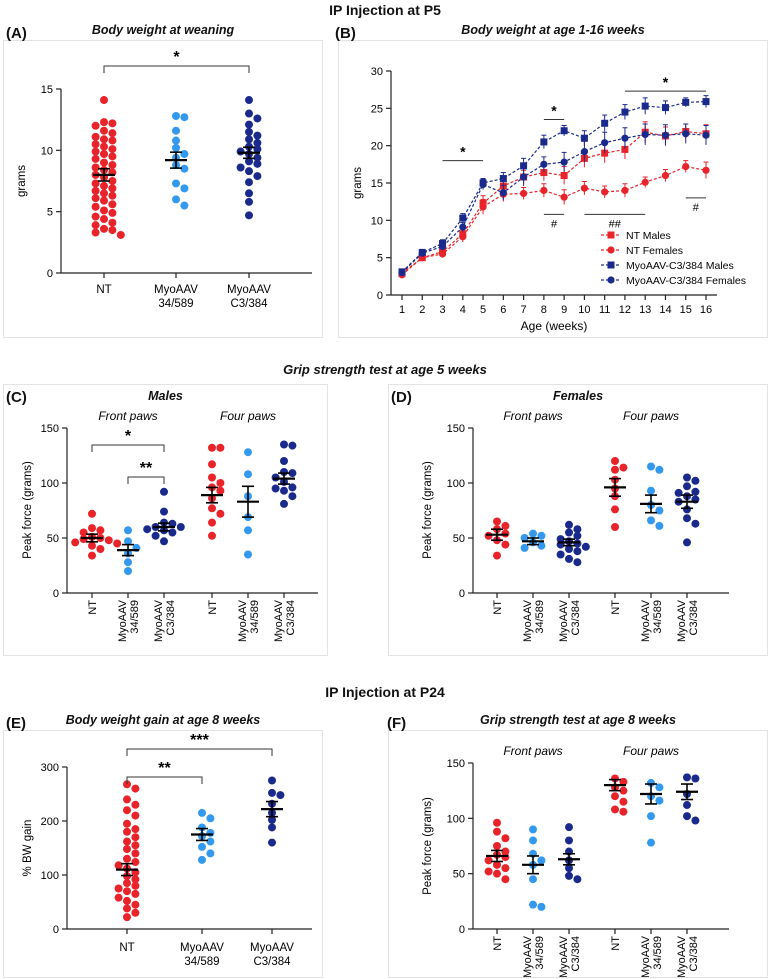 Image resolution: width=770 pixels, height=979 pixels. What do you see at coordinates (422, 310) in the screenshot?
I see `x-tick-label: 2` at bounding box center [422, 310].